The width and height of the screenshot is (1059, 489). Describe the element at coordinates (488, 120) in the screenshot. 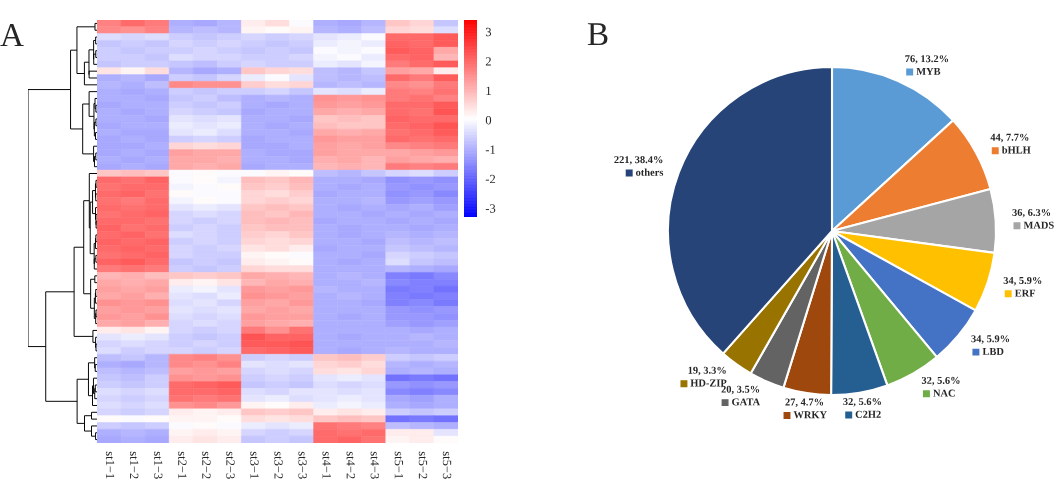

I see `color-bar-label: 0` at that location.